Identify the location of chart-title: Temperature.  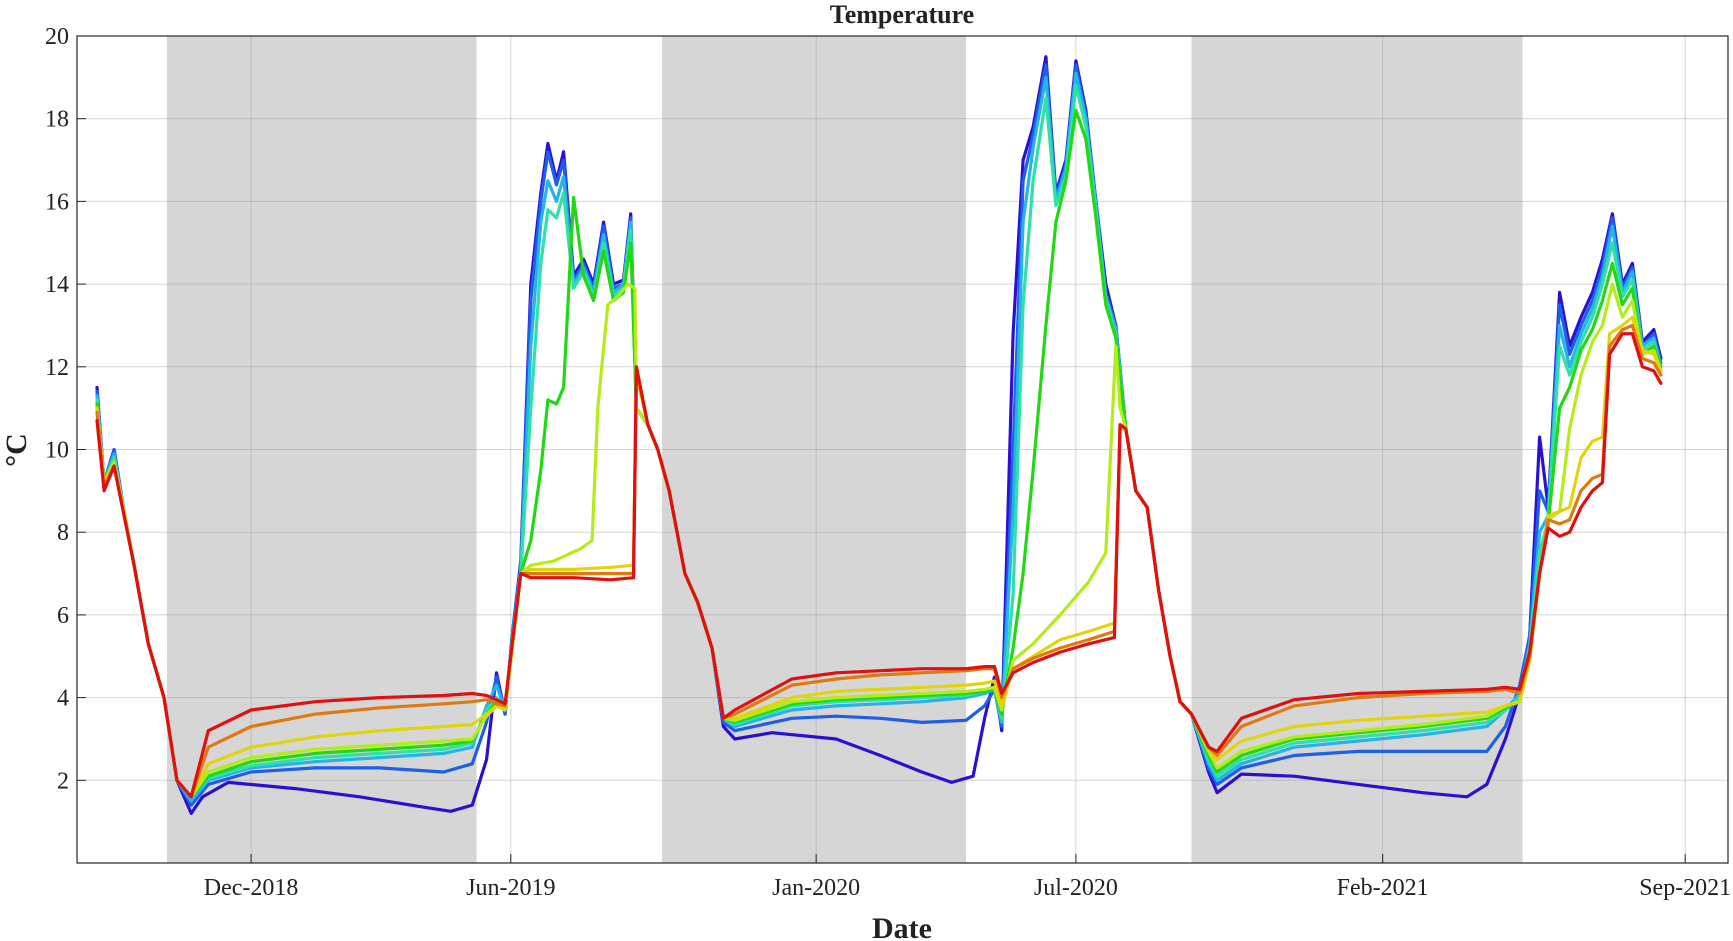
(902, 14).